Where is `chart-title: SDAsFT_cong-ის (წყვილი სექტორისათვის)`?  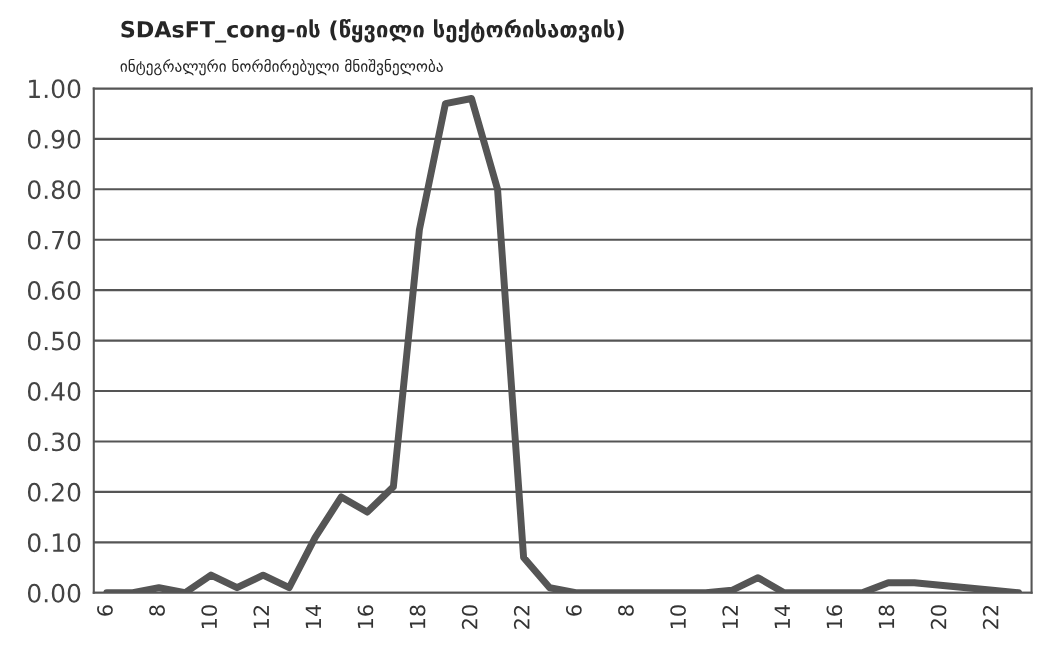
chart-title: SDAsFT_cong-ის (წყვილი სექტორისათვის) is located at coordinates (372, 30).